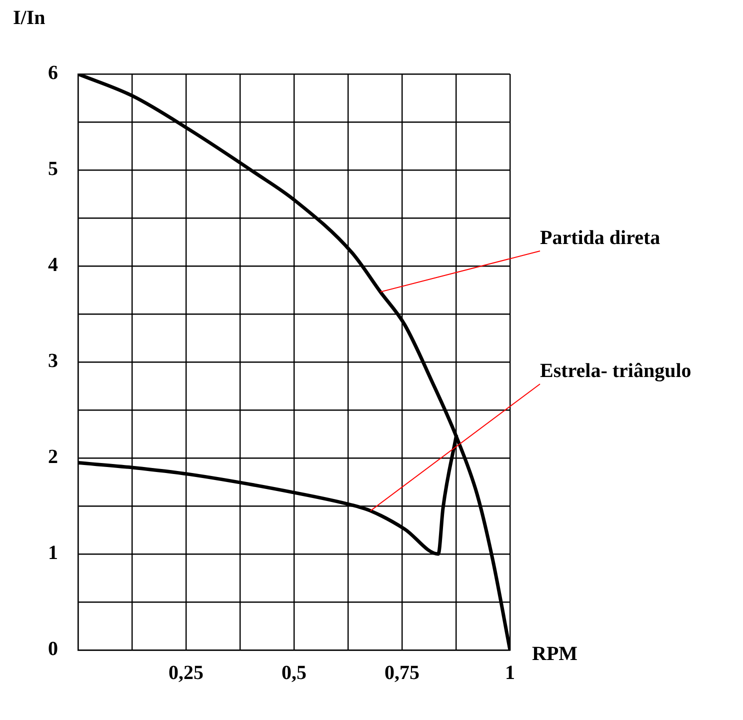 The width and height of the screenshot is (743, 720). Describe the element at coordinates (186, 673) in the screenshot. I see `x-tick-label: 0,25` at that location.